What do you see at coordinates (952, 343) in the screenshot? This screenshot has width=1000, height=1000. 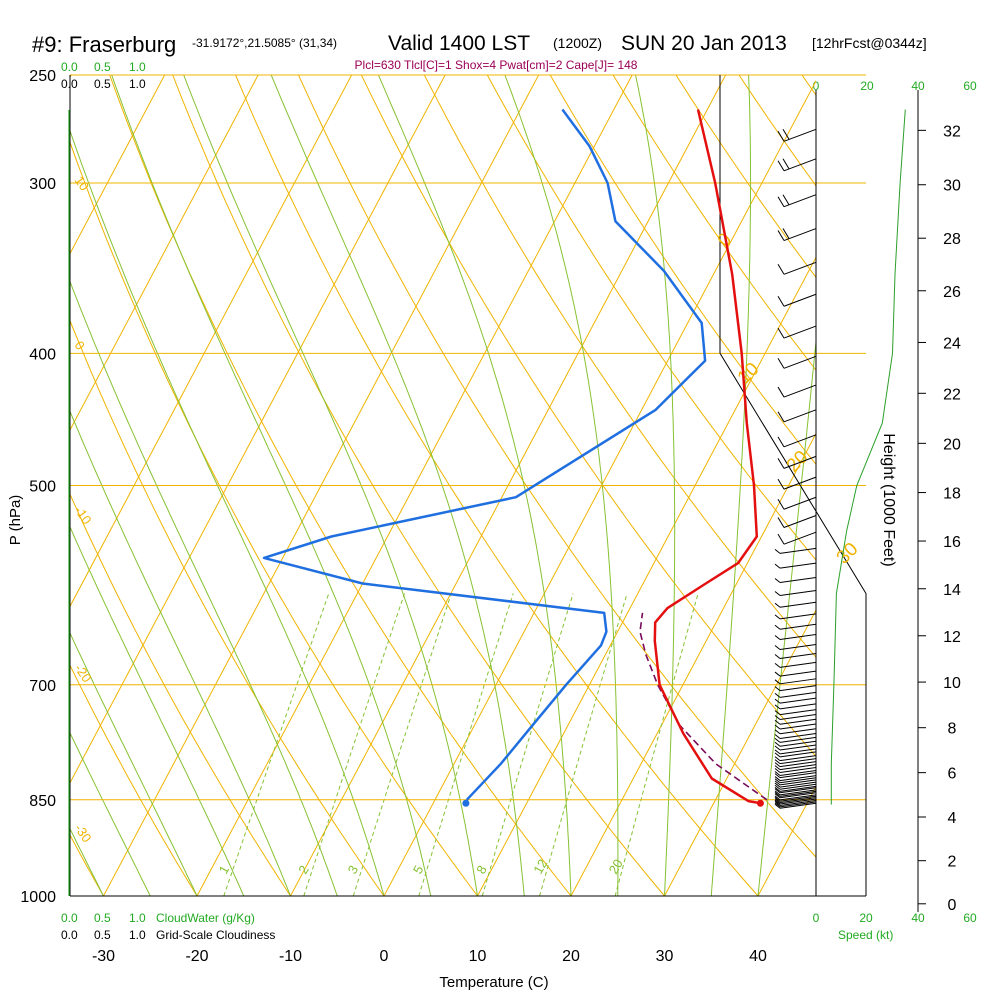 I see `height-tick-label: 24` at bounding box center [952, 343].